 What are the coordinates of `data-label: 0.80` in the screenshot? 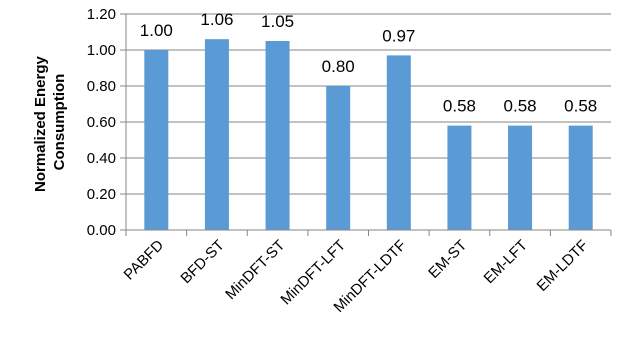 It's located at (338, 66).